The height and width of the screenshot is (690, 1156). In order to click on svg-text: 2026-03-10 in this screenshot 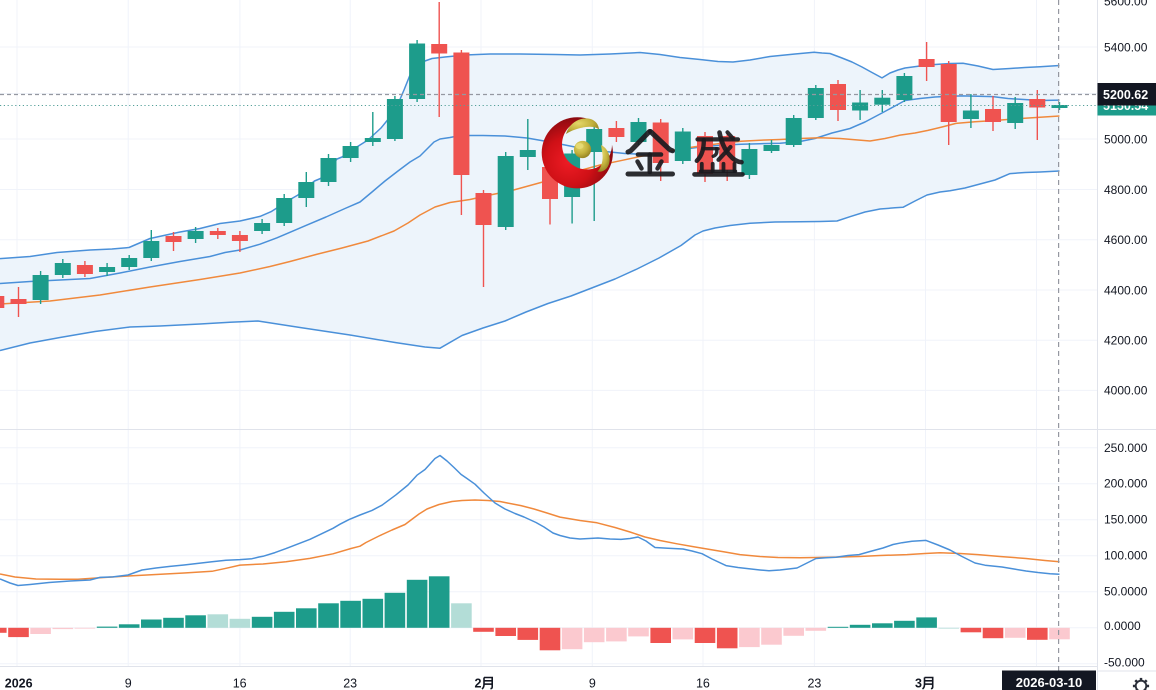, I will do `click(1049, 682)`.